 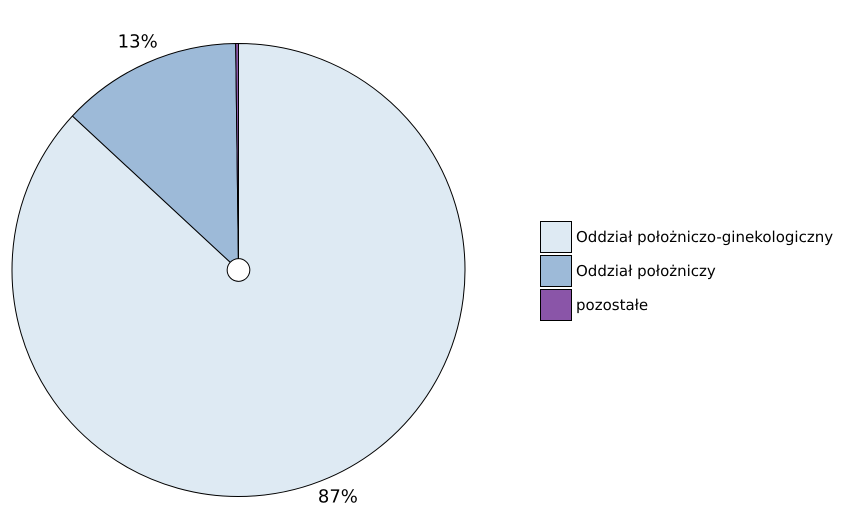 I want to click on legend-label: Oddział położniczy, so click(x=646, y=271).